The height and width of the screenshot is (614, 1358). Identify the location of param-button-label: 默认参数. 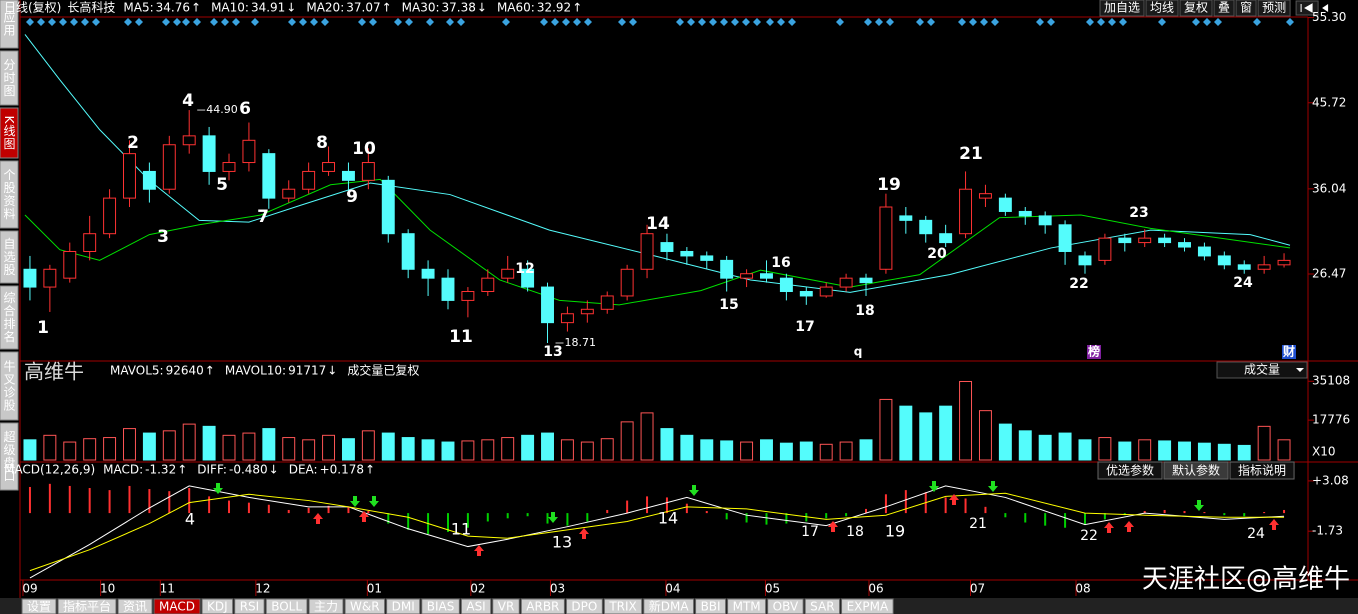
(1196, 470).